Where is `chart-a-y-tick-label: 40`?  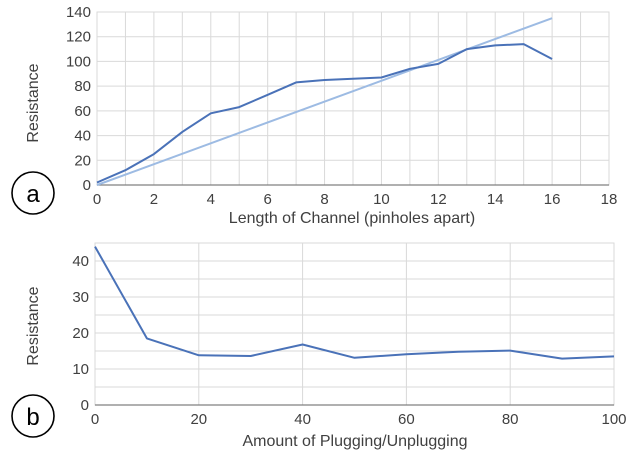
chart-a-y-tick-label: 40 is located at coordinates (82, 136).